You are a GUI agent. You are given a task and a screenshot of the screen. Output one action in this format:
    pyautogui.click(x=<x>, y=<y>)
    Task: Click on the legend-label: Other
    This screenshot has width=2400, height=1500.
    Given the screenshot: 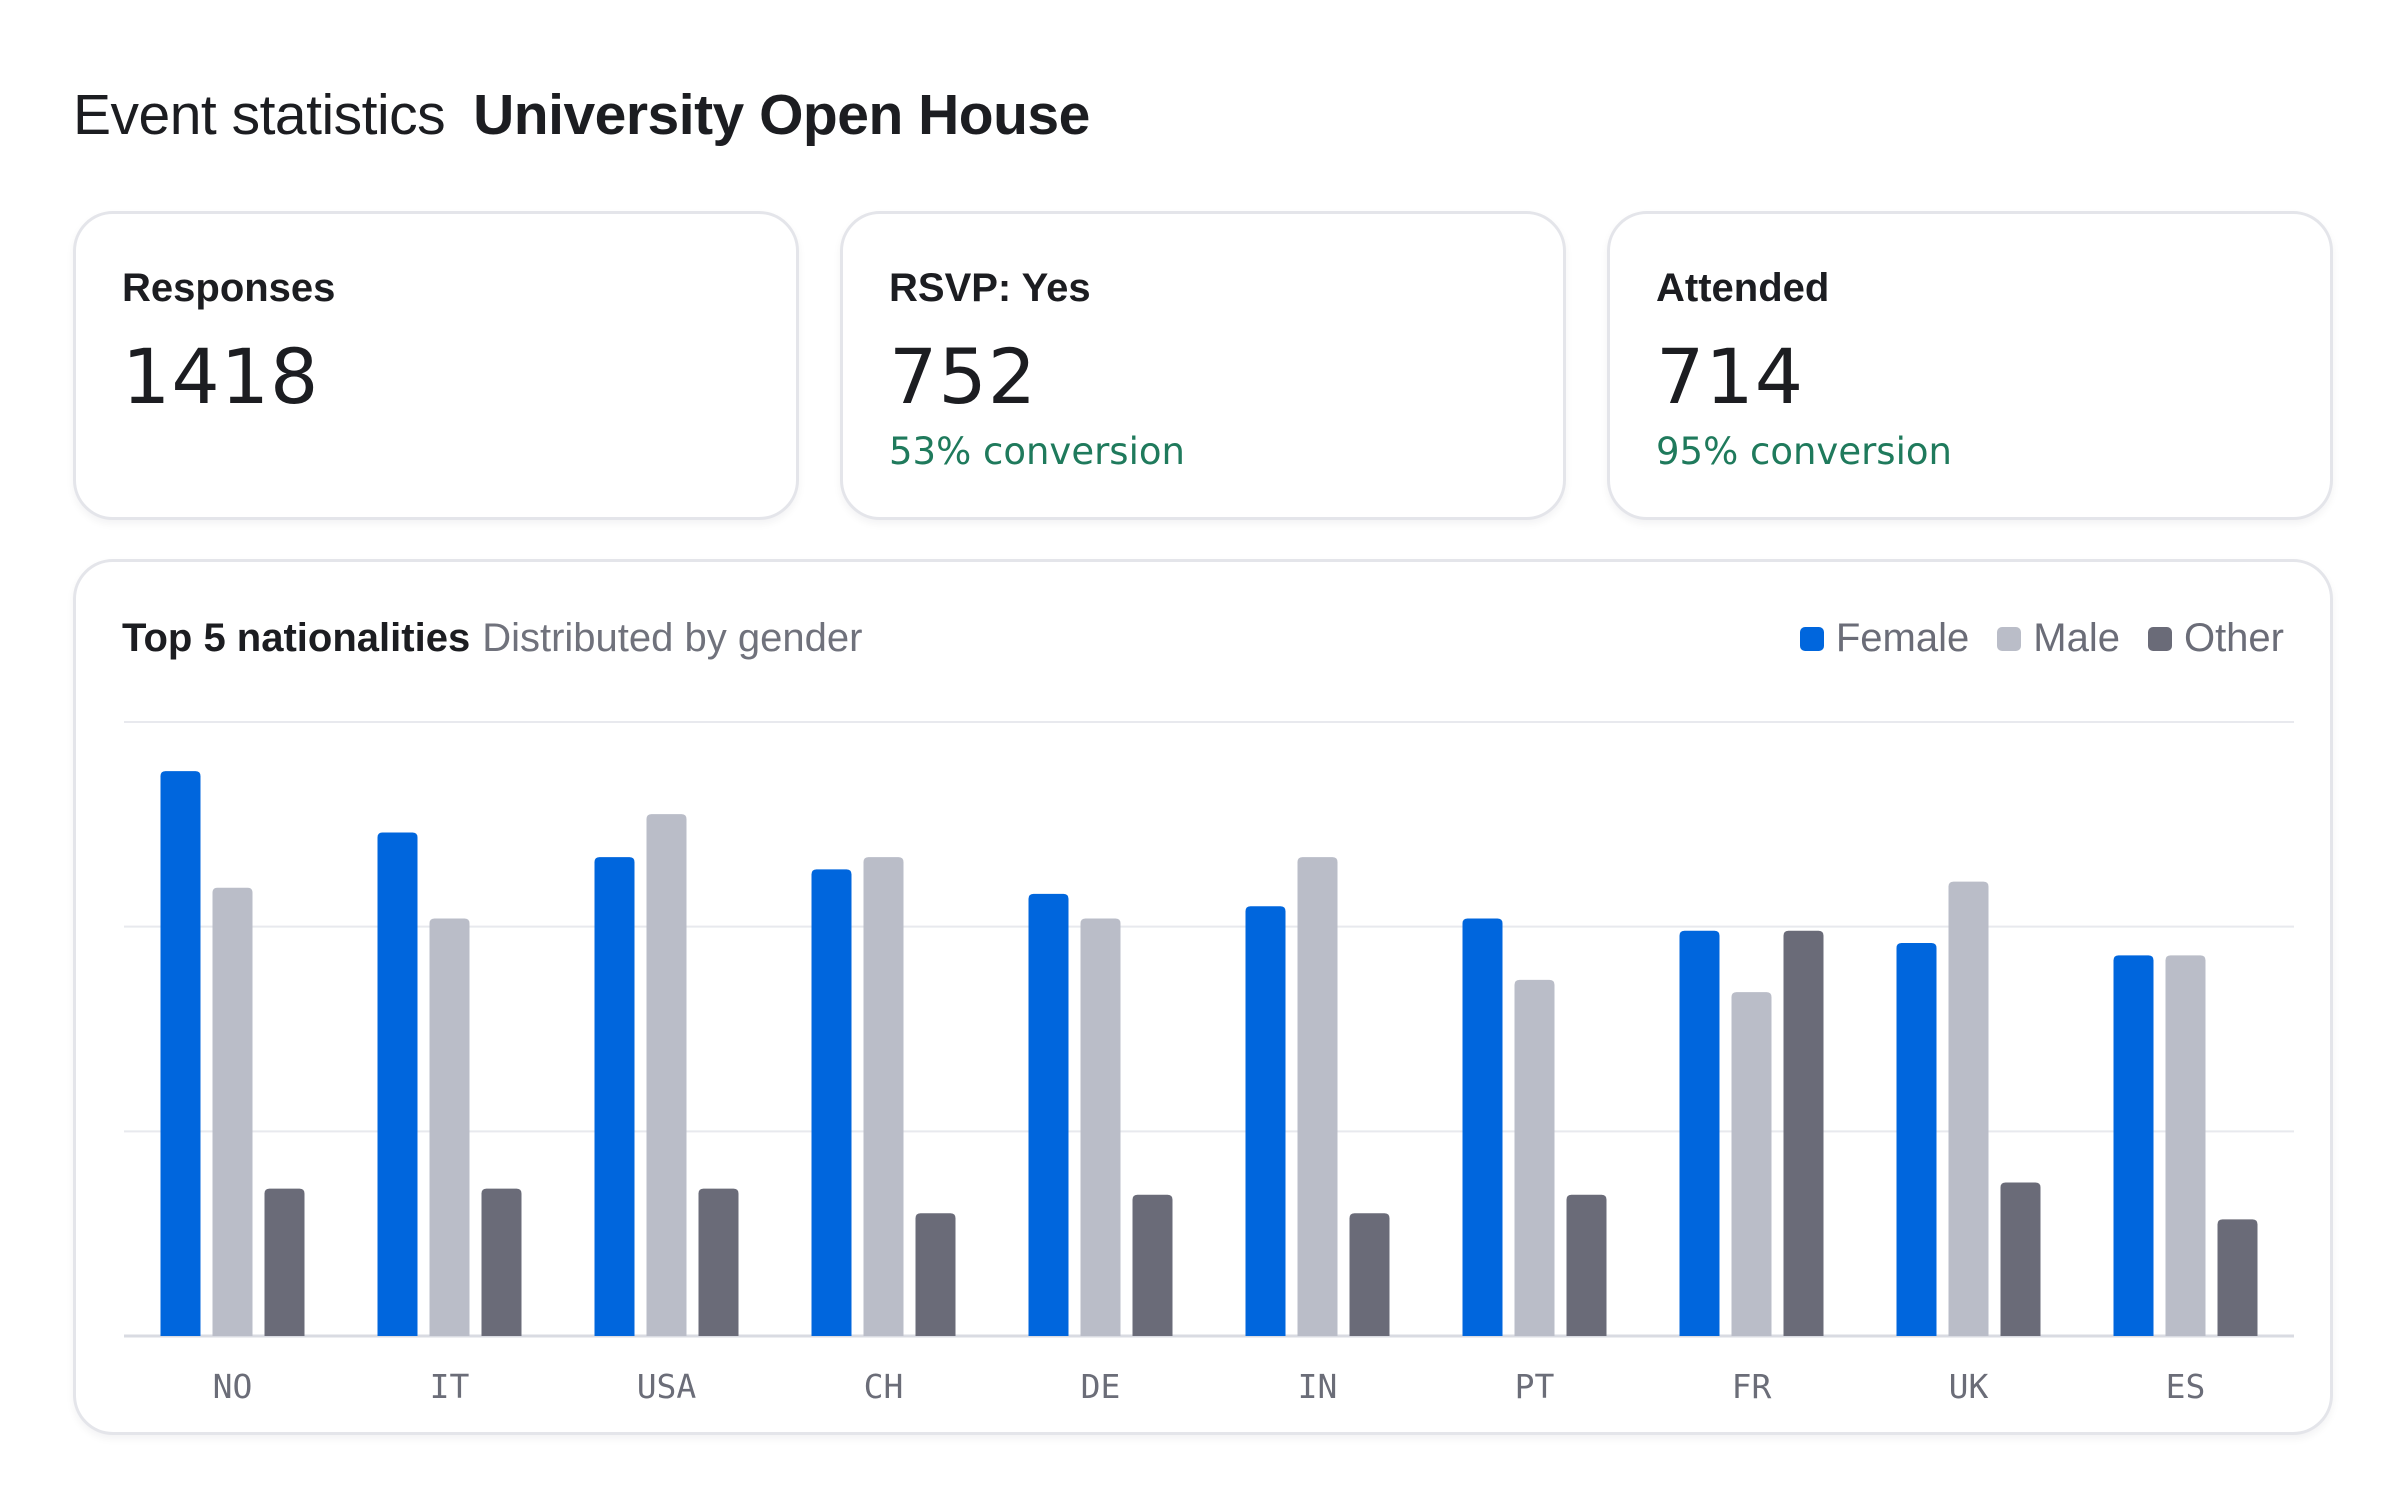 What is the action you would take?
    pyautogui.click(x=2233, y=638)
    